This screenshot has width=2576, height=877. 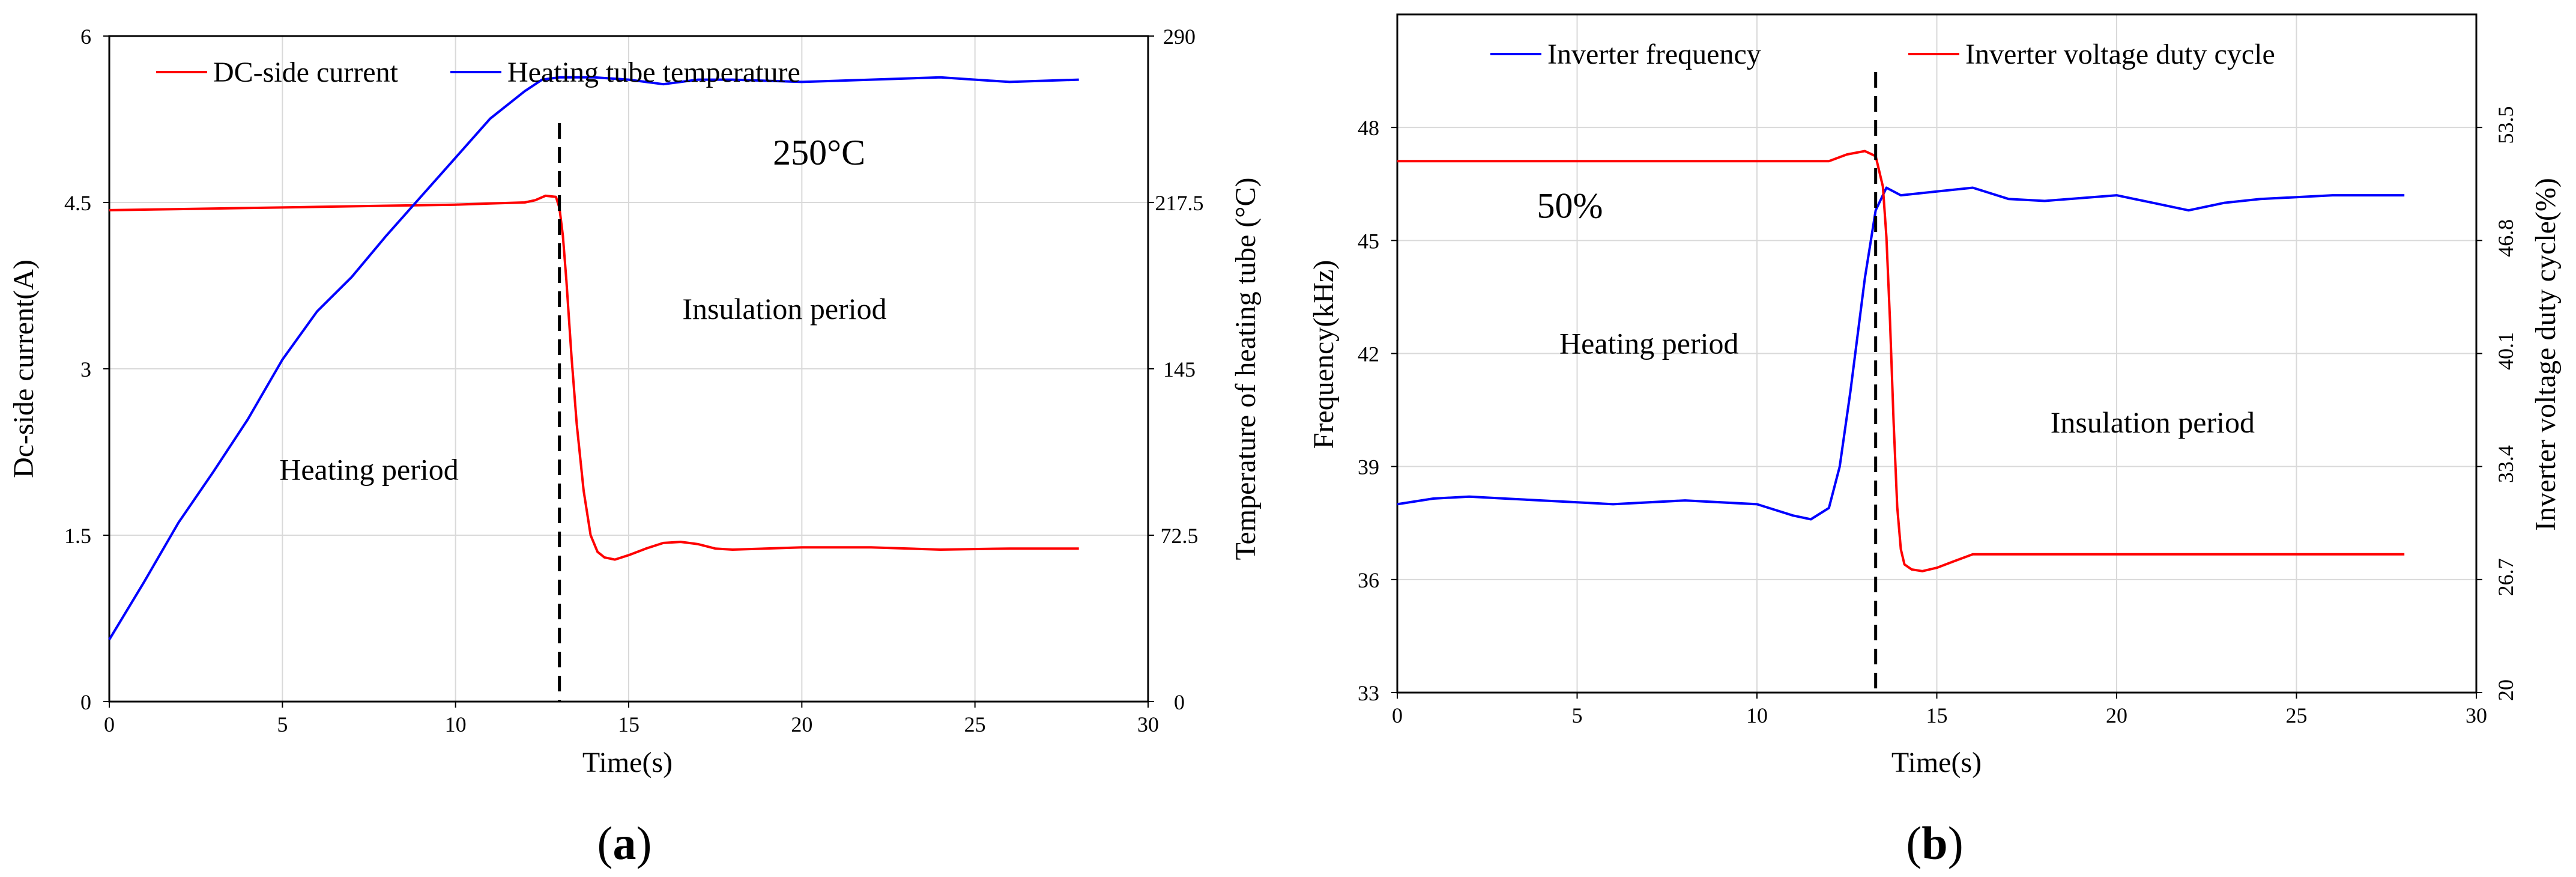 I want to click on y-tick-label-left: 45, so click(x=1368, y=241).